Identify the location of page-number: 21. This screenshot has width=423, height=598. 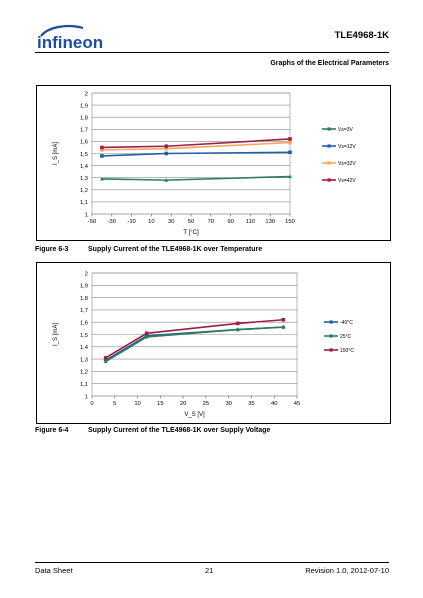
(209, 570).